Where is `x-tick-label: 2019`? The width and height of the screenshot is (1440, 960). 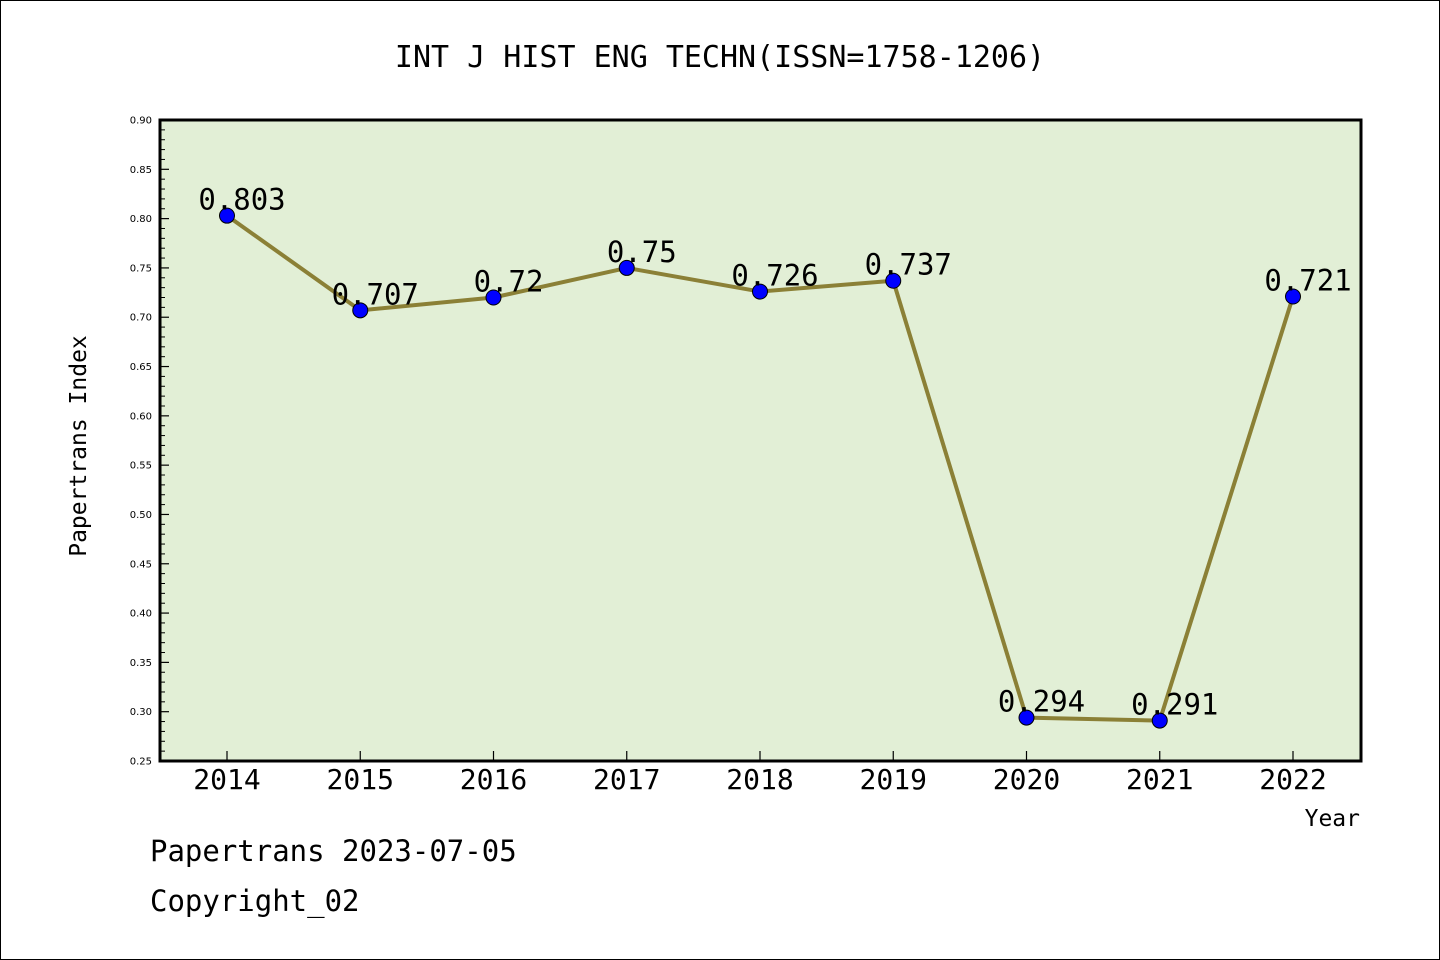
x-tick-label: 2019 is located at coordinates (893, 779).